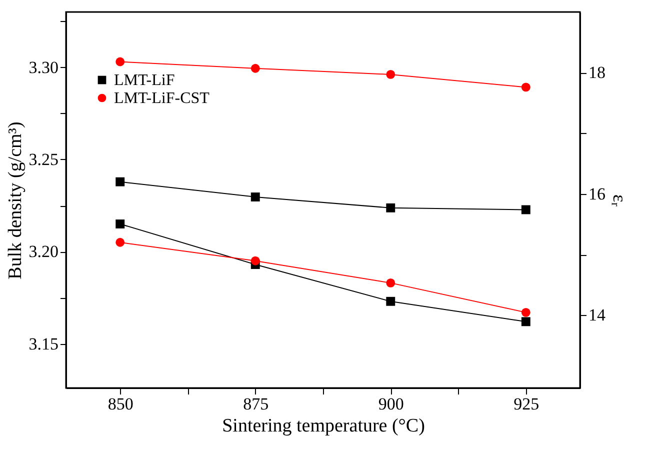  What do you see at coordinates (597, 194) in the screenshot?
I see `y2-tick-label: 16` at bounding box center [597, 194].